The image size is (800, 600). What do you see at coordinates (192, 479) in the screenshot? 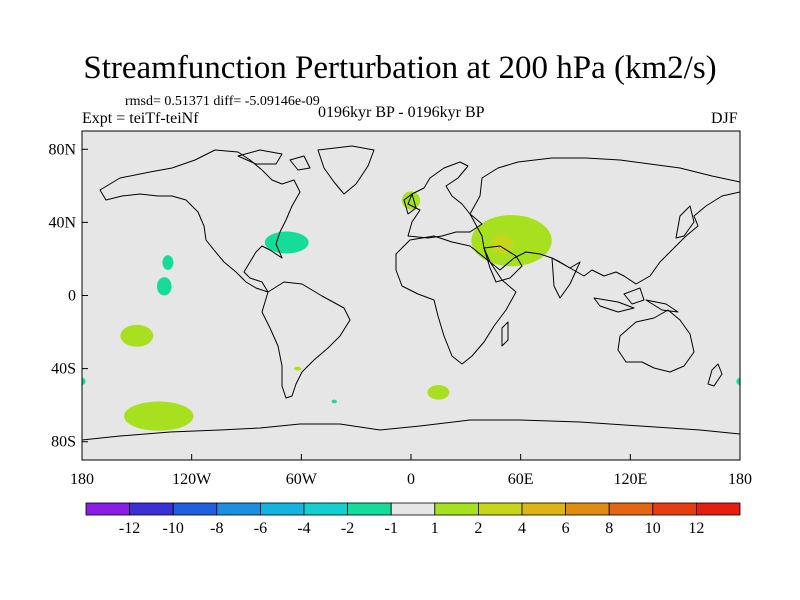
I see `x-tick-label: 120W` at bounding box center [192, 479].